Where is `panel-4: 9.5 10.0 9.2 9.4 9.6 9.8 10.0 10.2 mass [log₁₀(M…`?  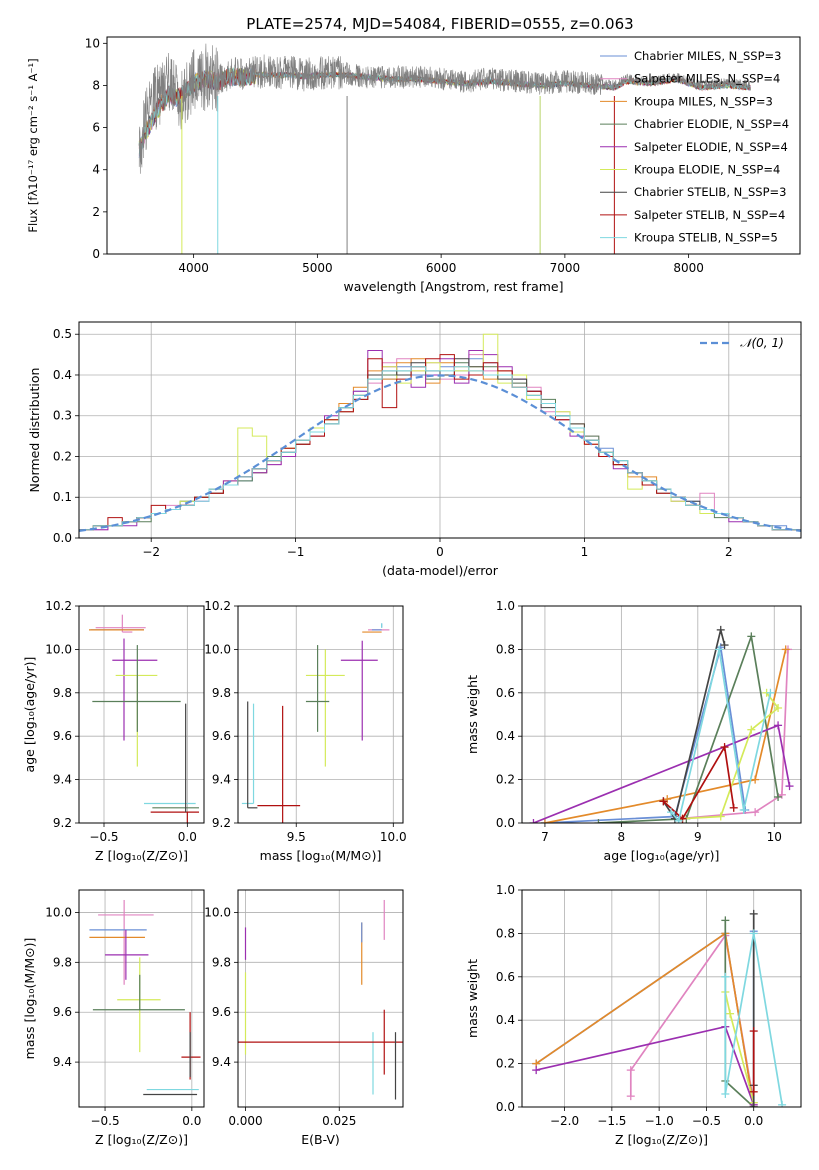 panel-4: 9.5 10.0 9.2 9.4 9.6 9.8 10.0 10.2 mass [log₁₀(M… is located at coordinates (305, 731).